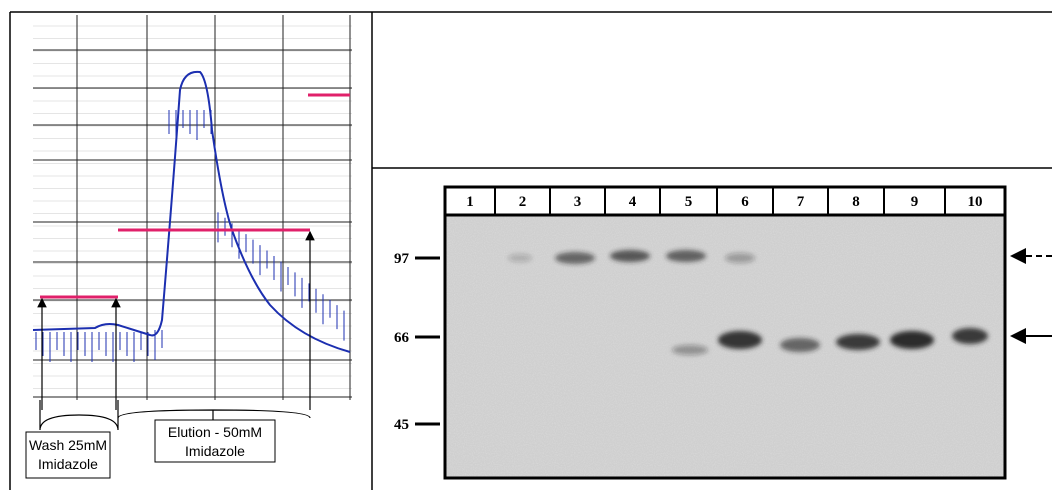 The image size is (1052, 490). I want to click on lane-header, so click(725, 201).